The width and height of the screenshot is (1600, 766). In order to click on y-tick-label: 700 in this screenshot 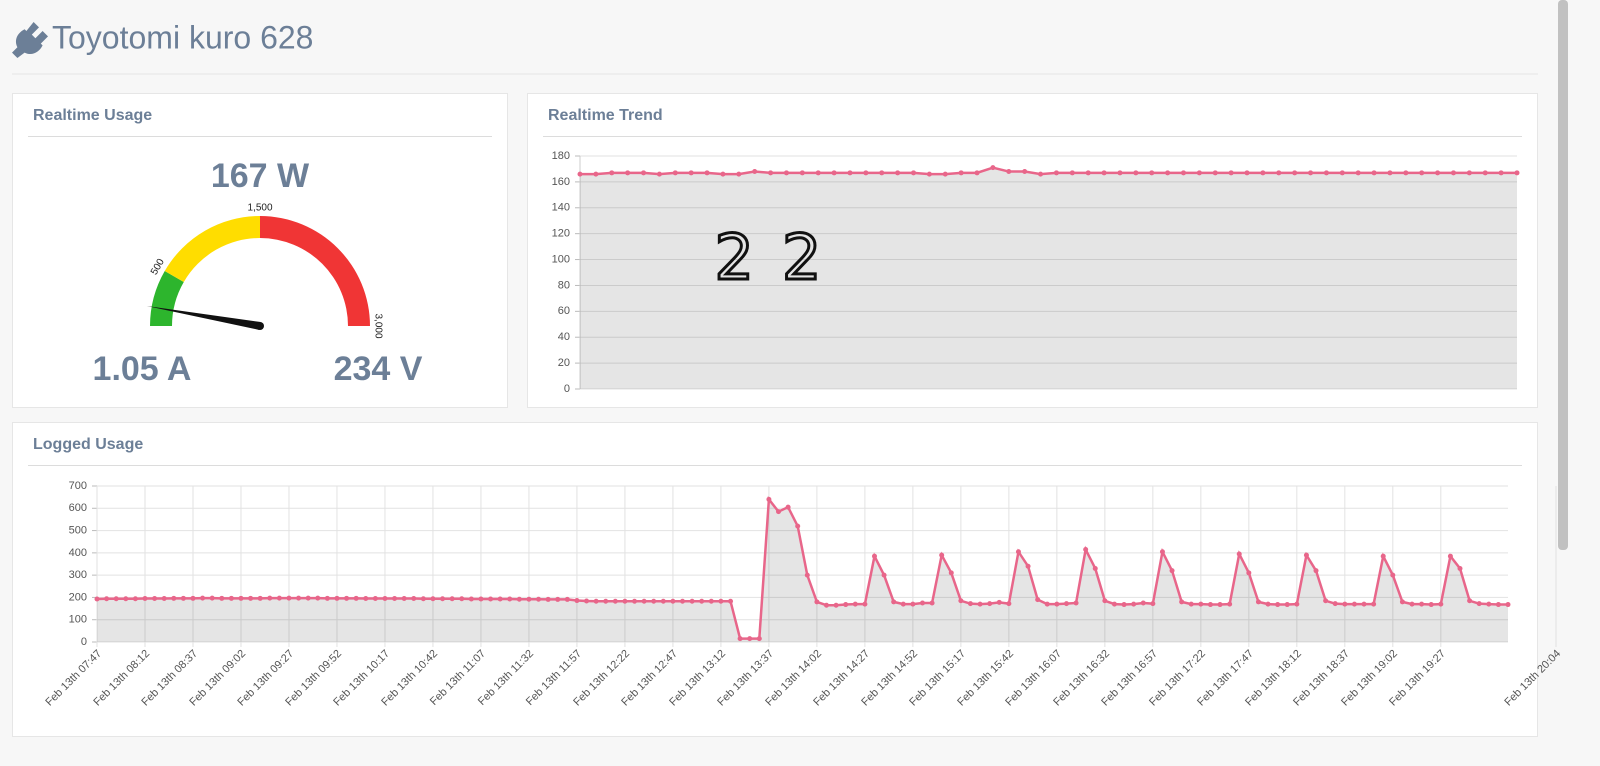, I will do `click(78, 486)`.